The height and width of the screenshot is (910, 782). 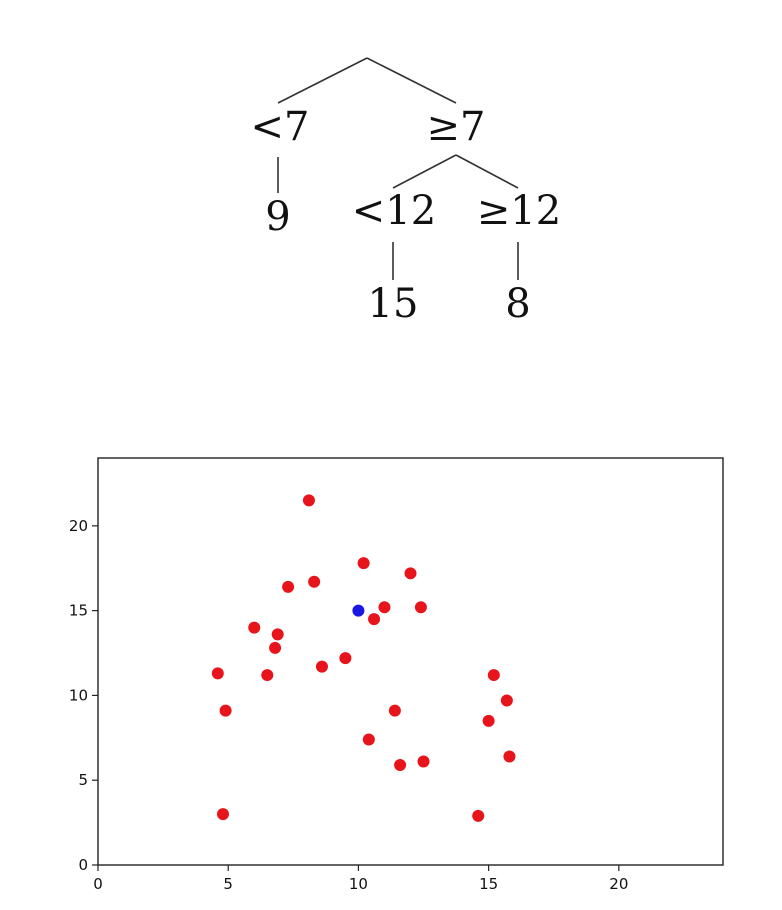 I want to click on x-axis-ticks: 0 5 10 15 20, so click(x=360, y=879).